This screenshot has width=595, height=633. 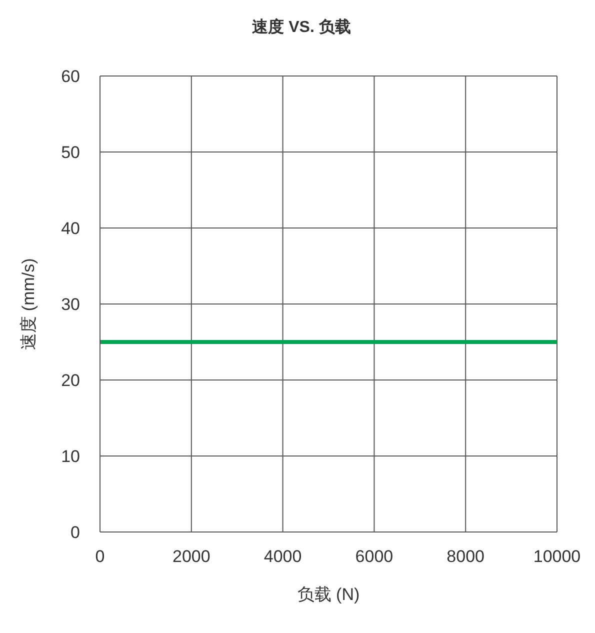 I want to click on y-axis-title: 速度 (mm/s), so click(x=28, y=304).